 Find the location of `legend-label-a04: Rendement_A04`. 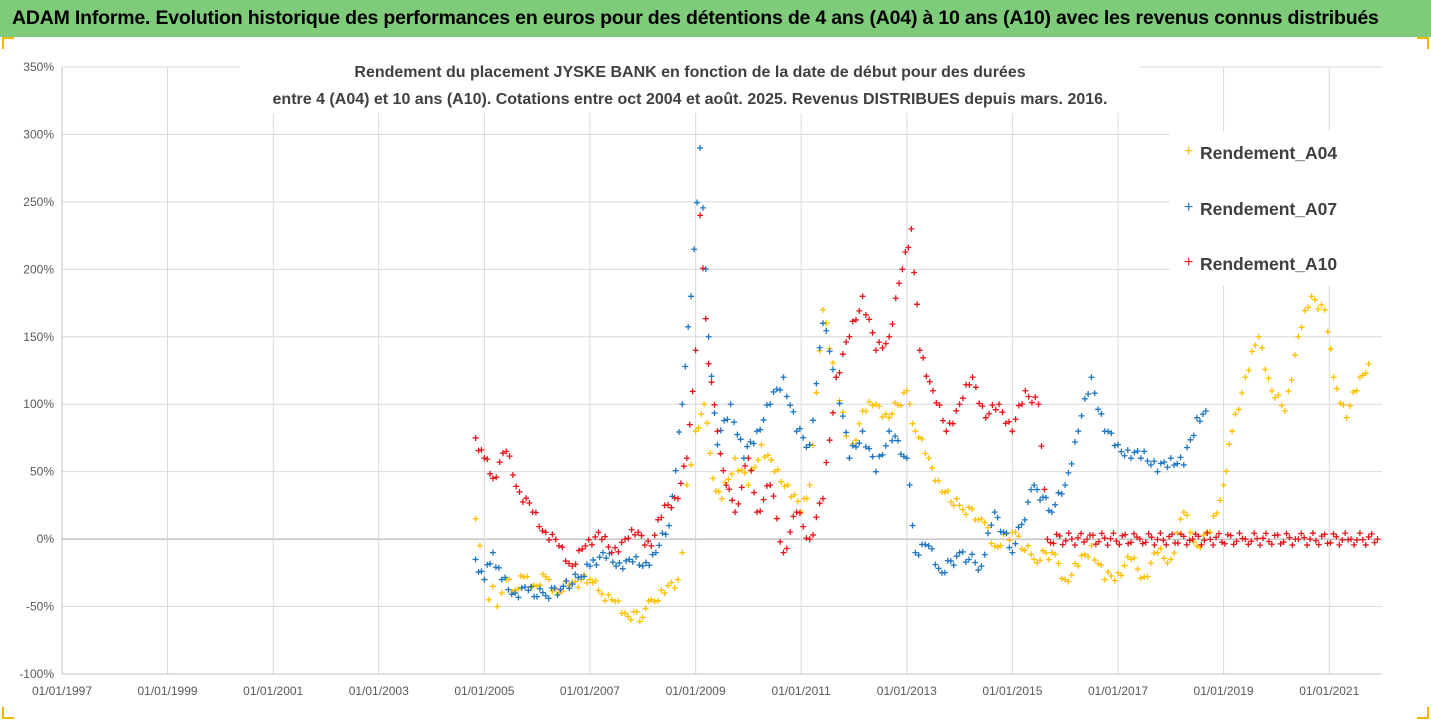

legend-label-a04: Rendement_A04 is located at coordinates (1269, 153).